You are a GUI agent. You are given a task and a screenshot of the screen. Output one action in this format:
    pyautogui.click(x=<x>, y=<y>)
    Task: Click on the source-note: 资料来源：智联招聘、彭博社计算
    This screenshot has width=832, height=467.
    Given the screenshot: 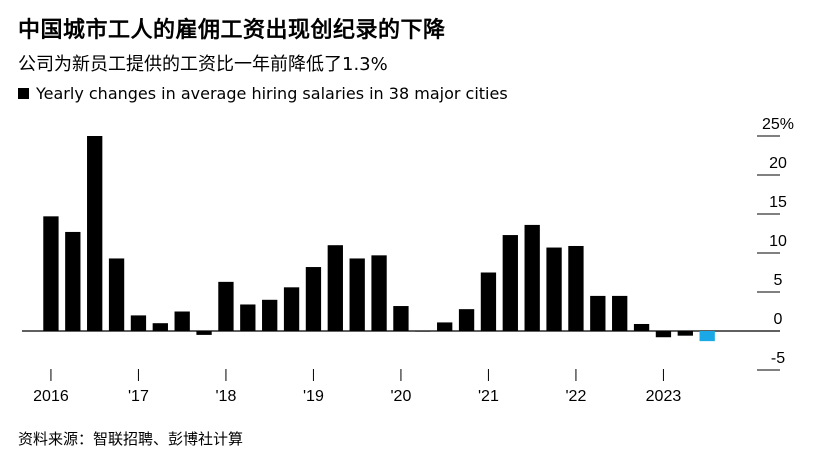 What is the action you would take?
    pyautogui.click(x=131, y=439)
    